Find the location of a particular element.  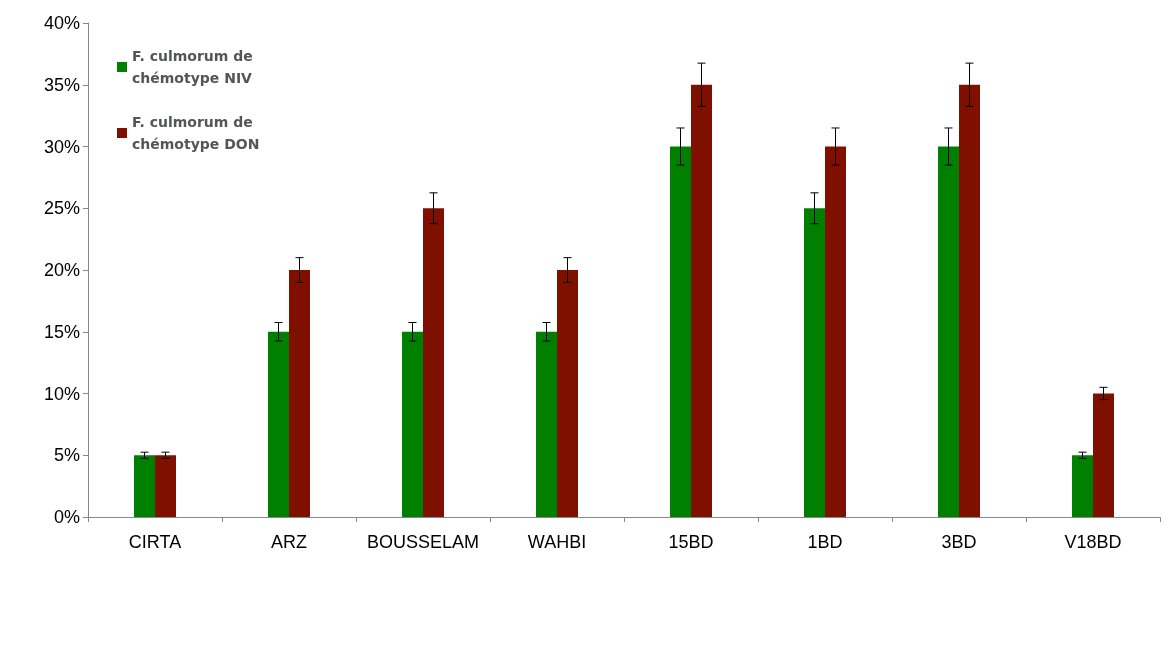

legend-label: F. culmorum de chémotype DON is located at coordinates (196, 133).